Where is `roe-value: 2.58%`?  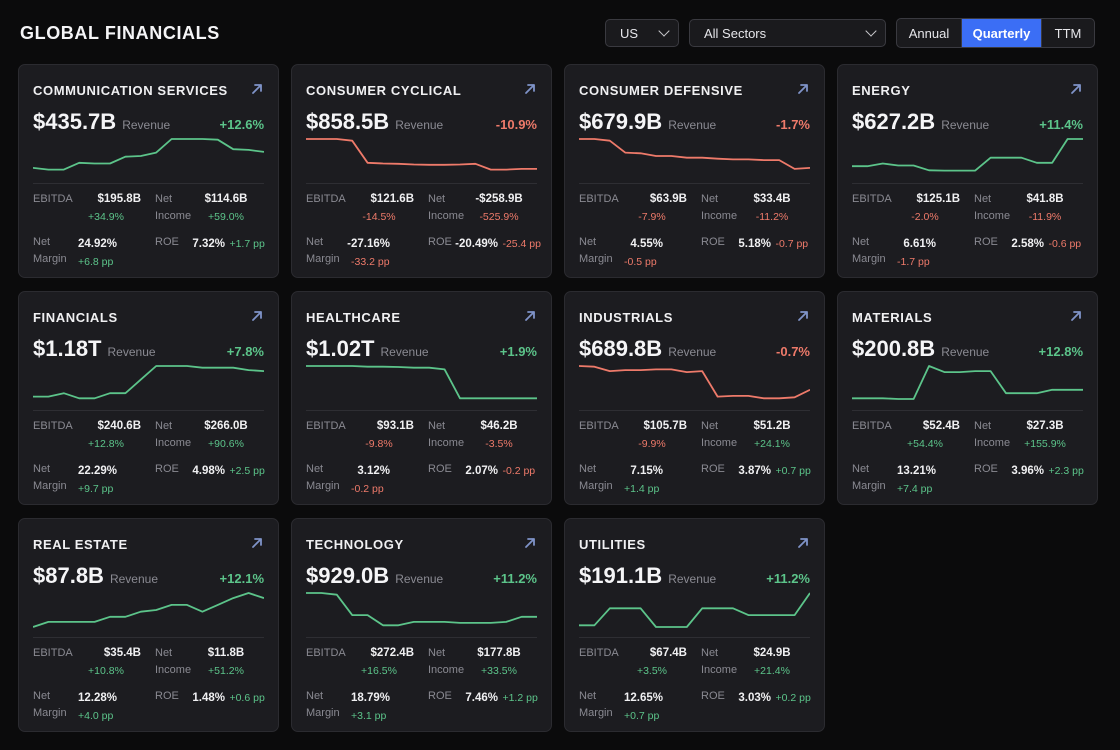
roe-value: 2.58% is located at coordinates (1027, 244).